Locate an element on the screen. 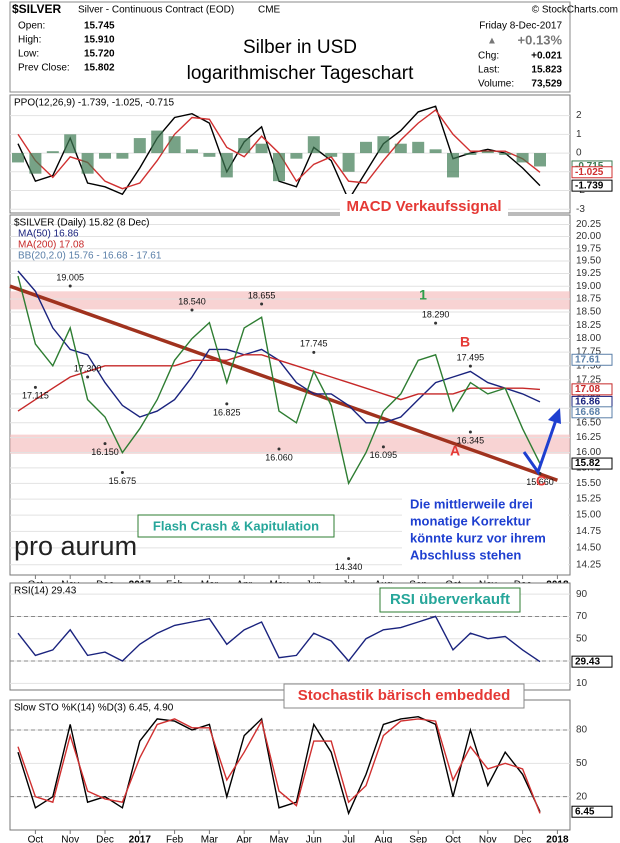 Image resolution: width=620 pixels, height=843 pixels. x-tick-label: 2018 is located at coordinates (557, 839).